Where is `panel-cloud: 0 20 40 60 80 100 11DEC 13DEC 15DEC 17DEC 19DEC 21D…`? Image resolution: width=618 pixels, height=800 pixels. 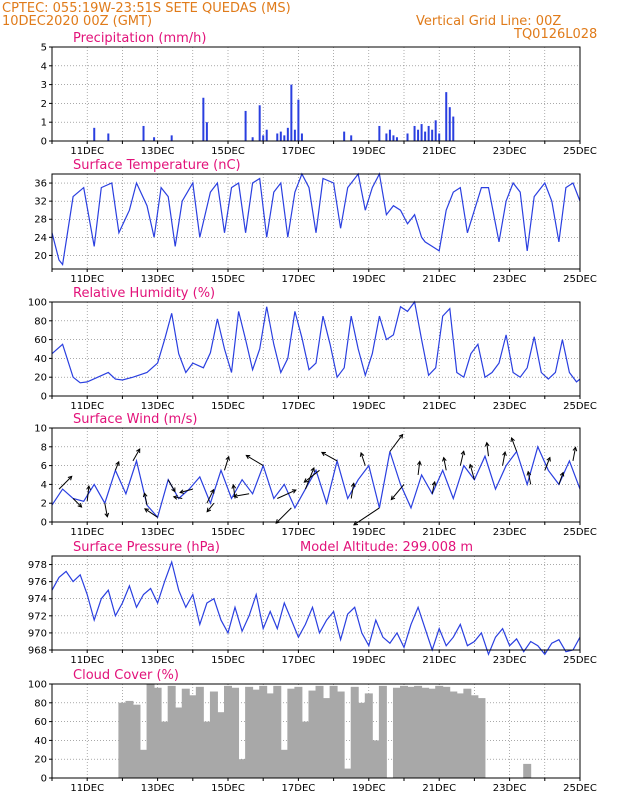
panel-cloud: 0 20 40 60 80 100 11DEC 13DEC 15DEC 17DEC 19DEC 21D… is located at coordinates (312, 731).